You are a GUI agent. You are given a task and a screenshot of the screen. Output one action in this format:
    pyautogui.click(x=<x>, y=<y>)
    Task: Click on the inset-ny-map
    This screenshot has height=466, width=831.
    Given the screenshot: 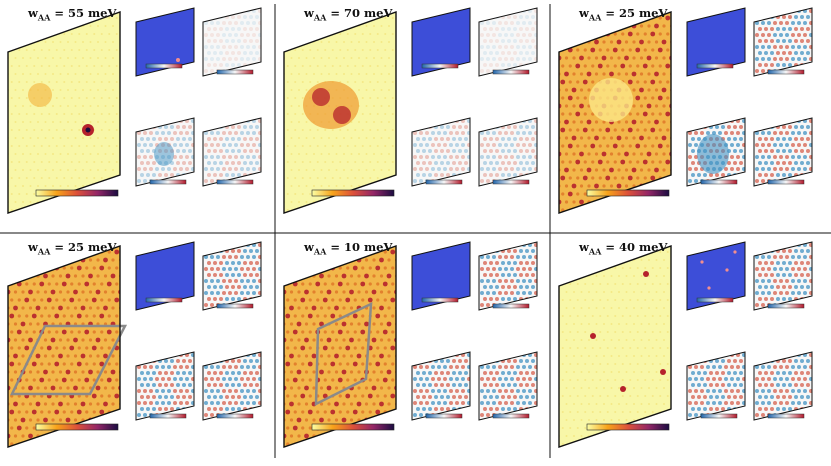 What is the action you would take?
    pyautogui.click(x=508, y=386)
    